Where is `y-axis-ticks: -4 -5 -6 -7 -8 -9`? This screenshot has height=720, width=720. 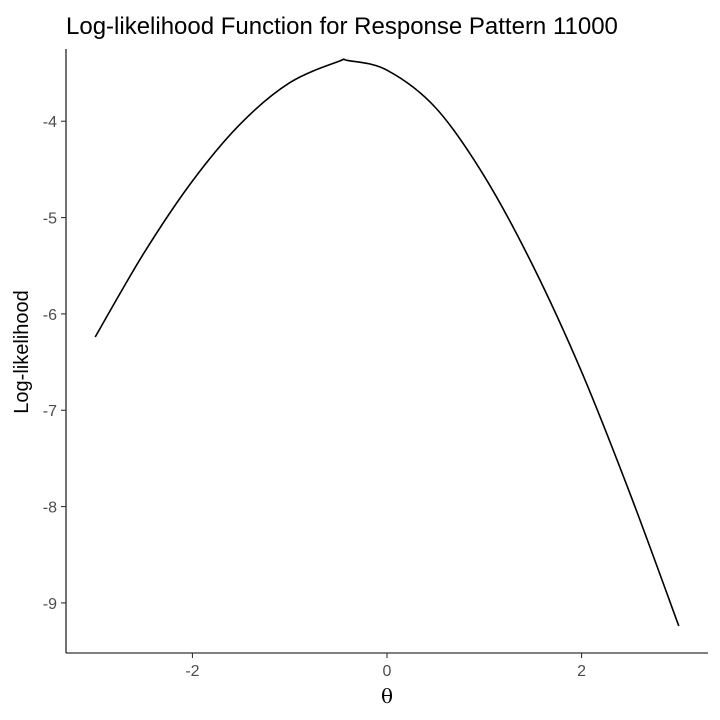
y-axis-ticks: -4 -5 -6 -7 -8 -9 is located at coordinates (54, 363).